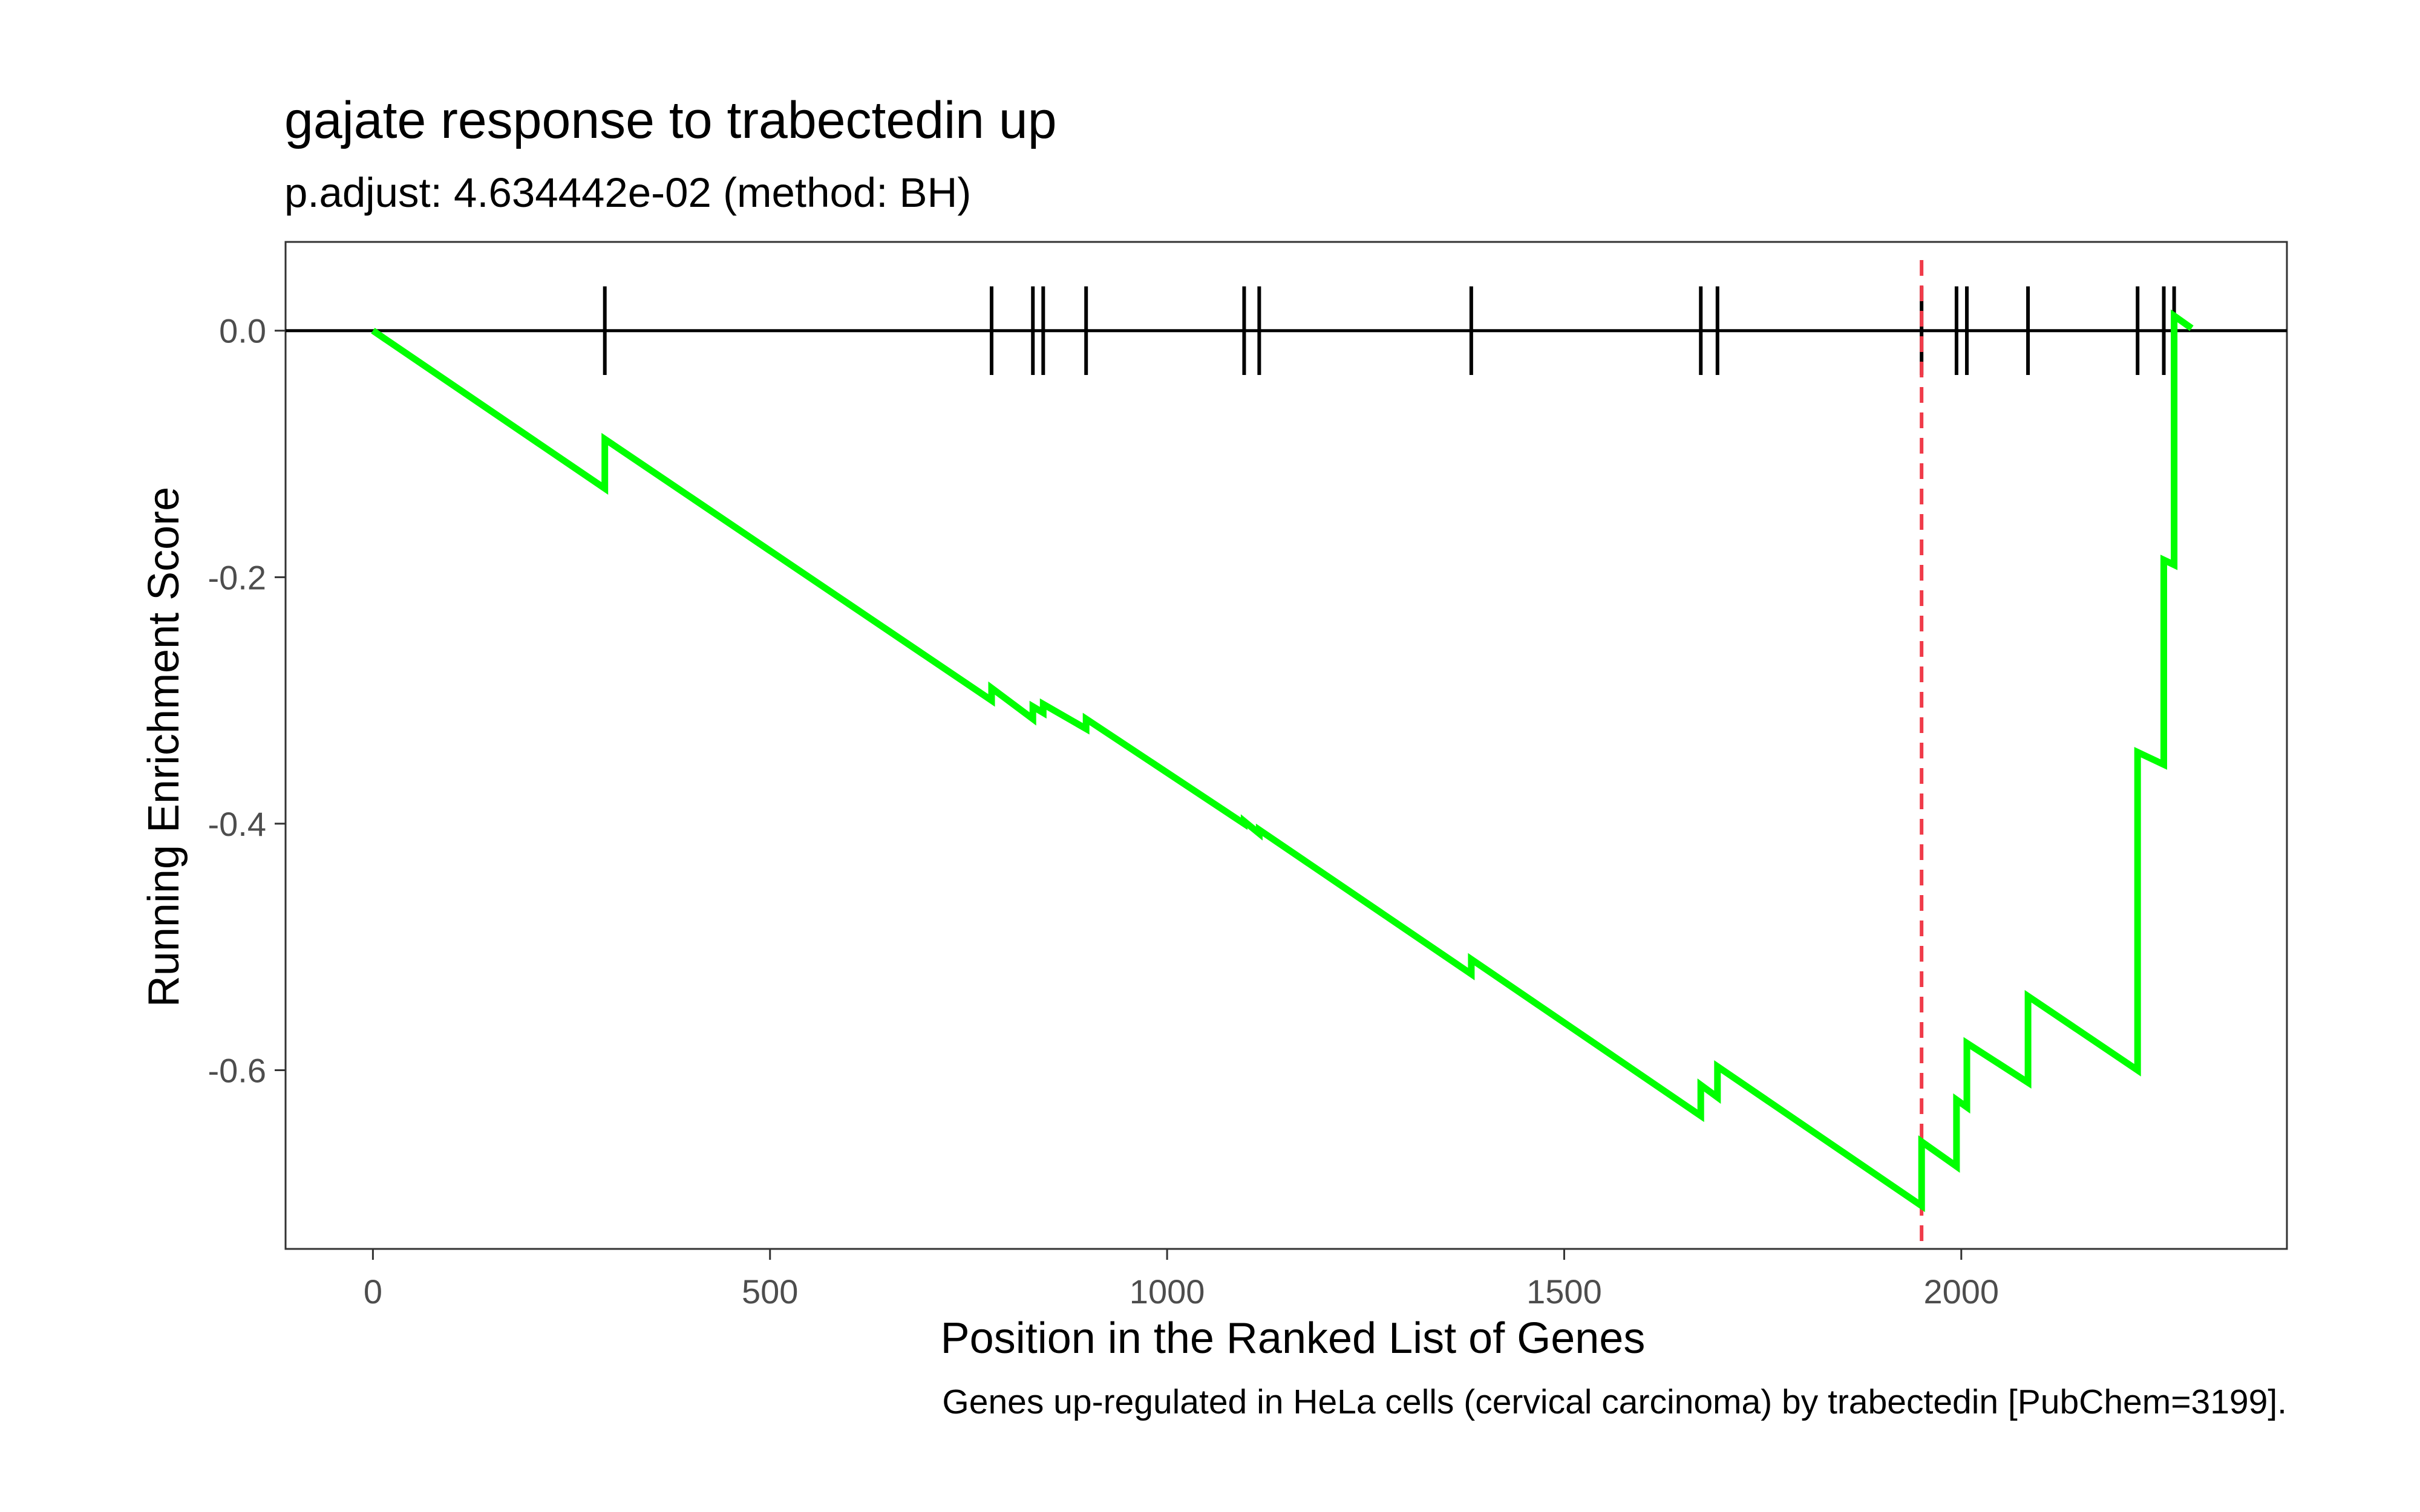 This screenshot has height=1512, width=2420. What do you see at coordinates (1389, 330) in the screenshot?
I see `gene-hit-marks` at bounding box center [1389, 330].